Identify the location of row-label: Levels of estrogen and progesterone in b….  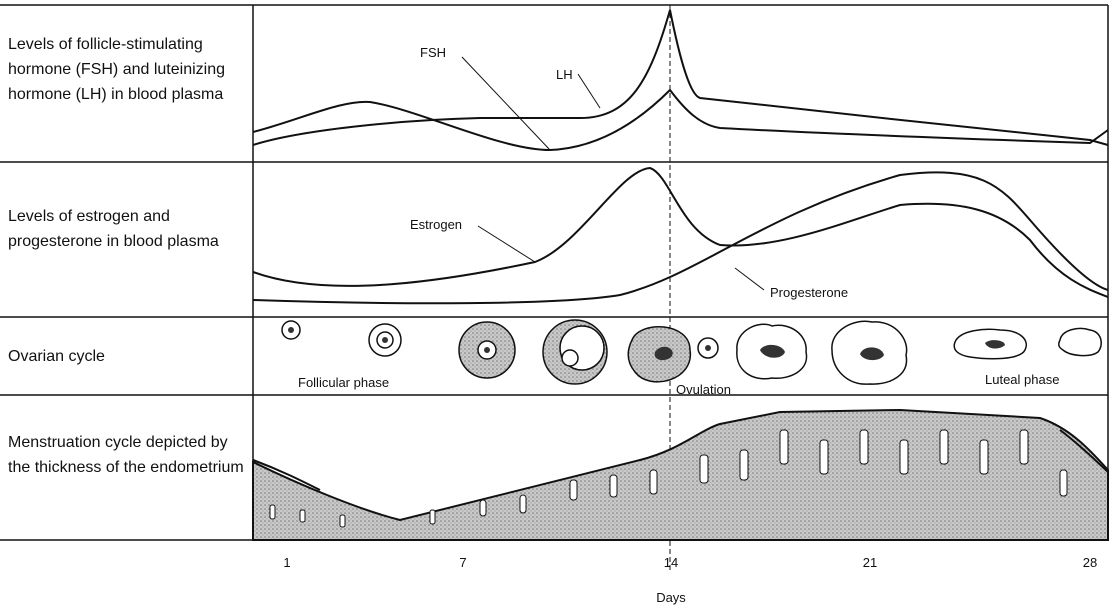
(113, 229).